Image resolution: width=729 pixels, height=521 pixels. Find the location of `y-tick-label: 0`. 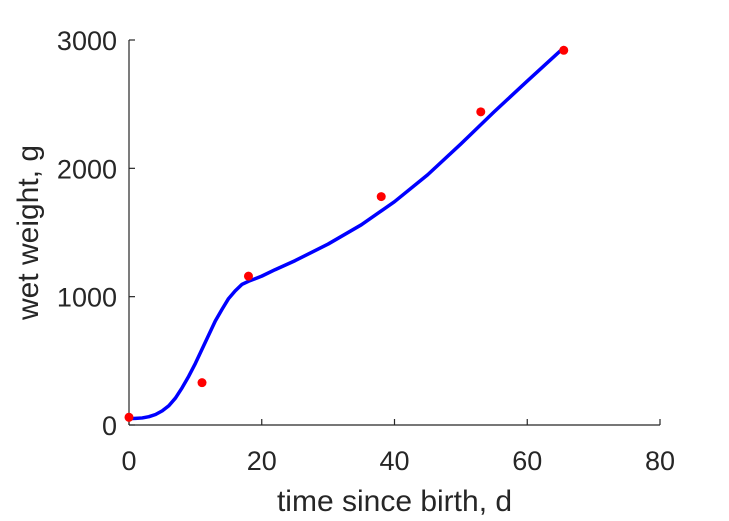

y-tick-label: 0 is located at coordinates (109, 426).